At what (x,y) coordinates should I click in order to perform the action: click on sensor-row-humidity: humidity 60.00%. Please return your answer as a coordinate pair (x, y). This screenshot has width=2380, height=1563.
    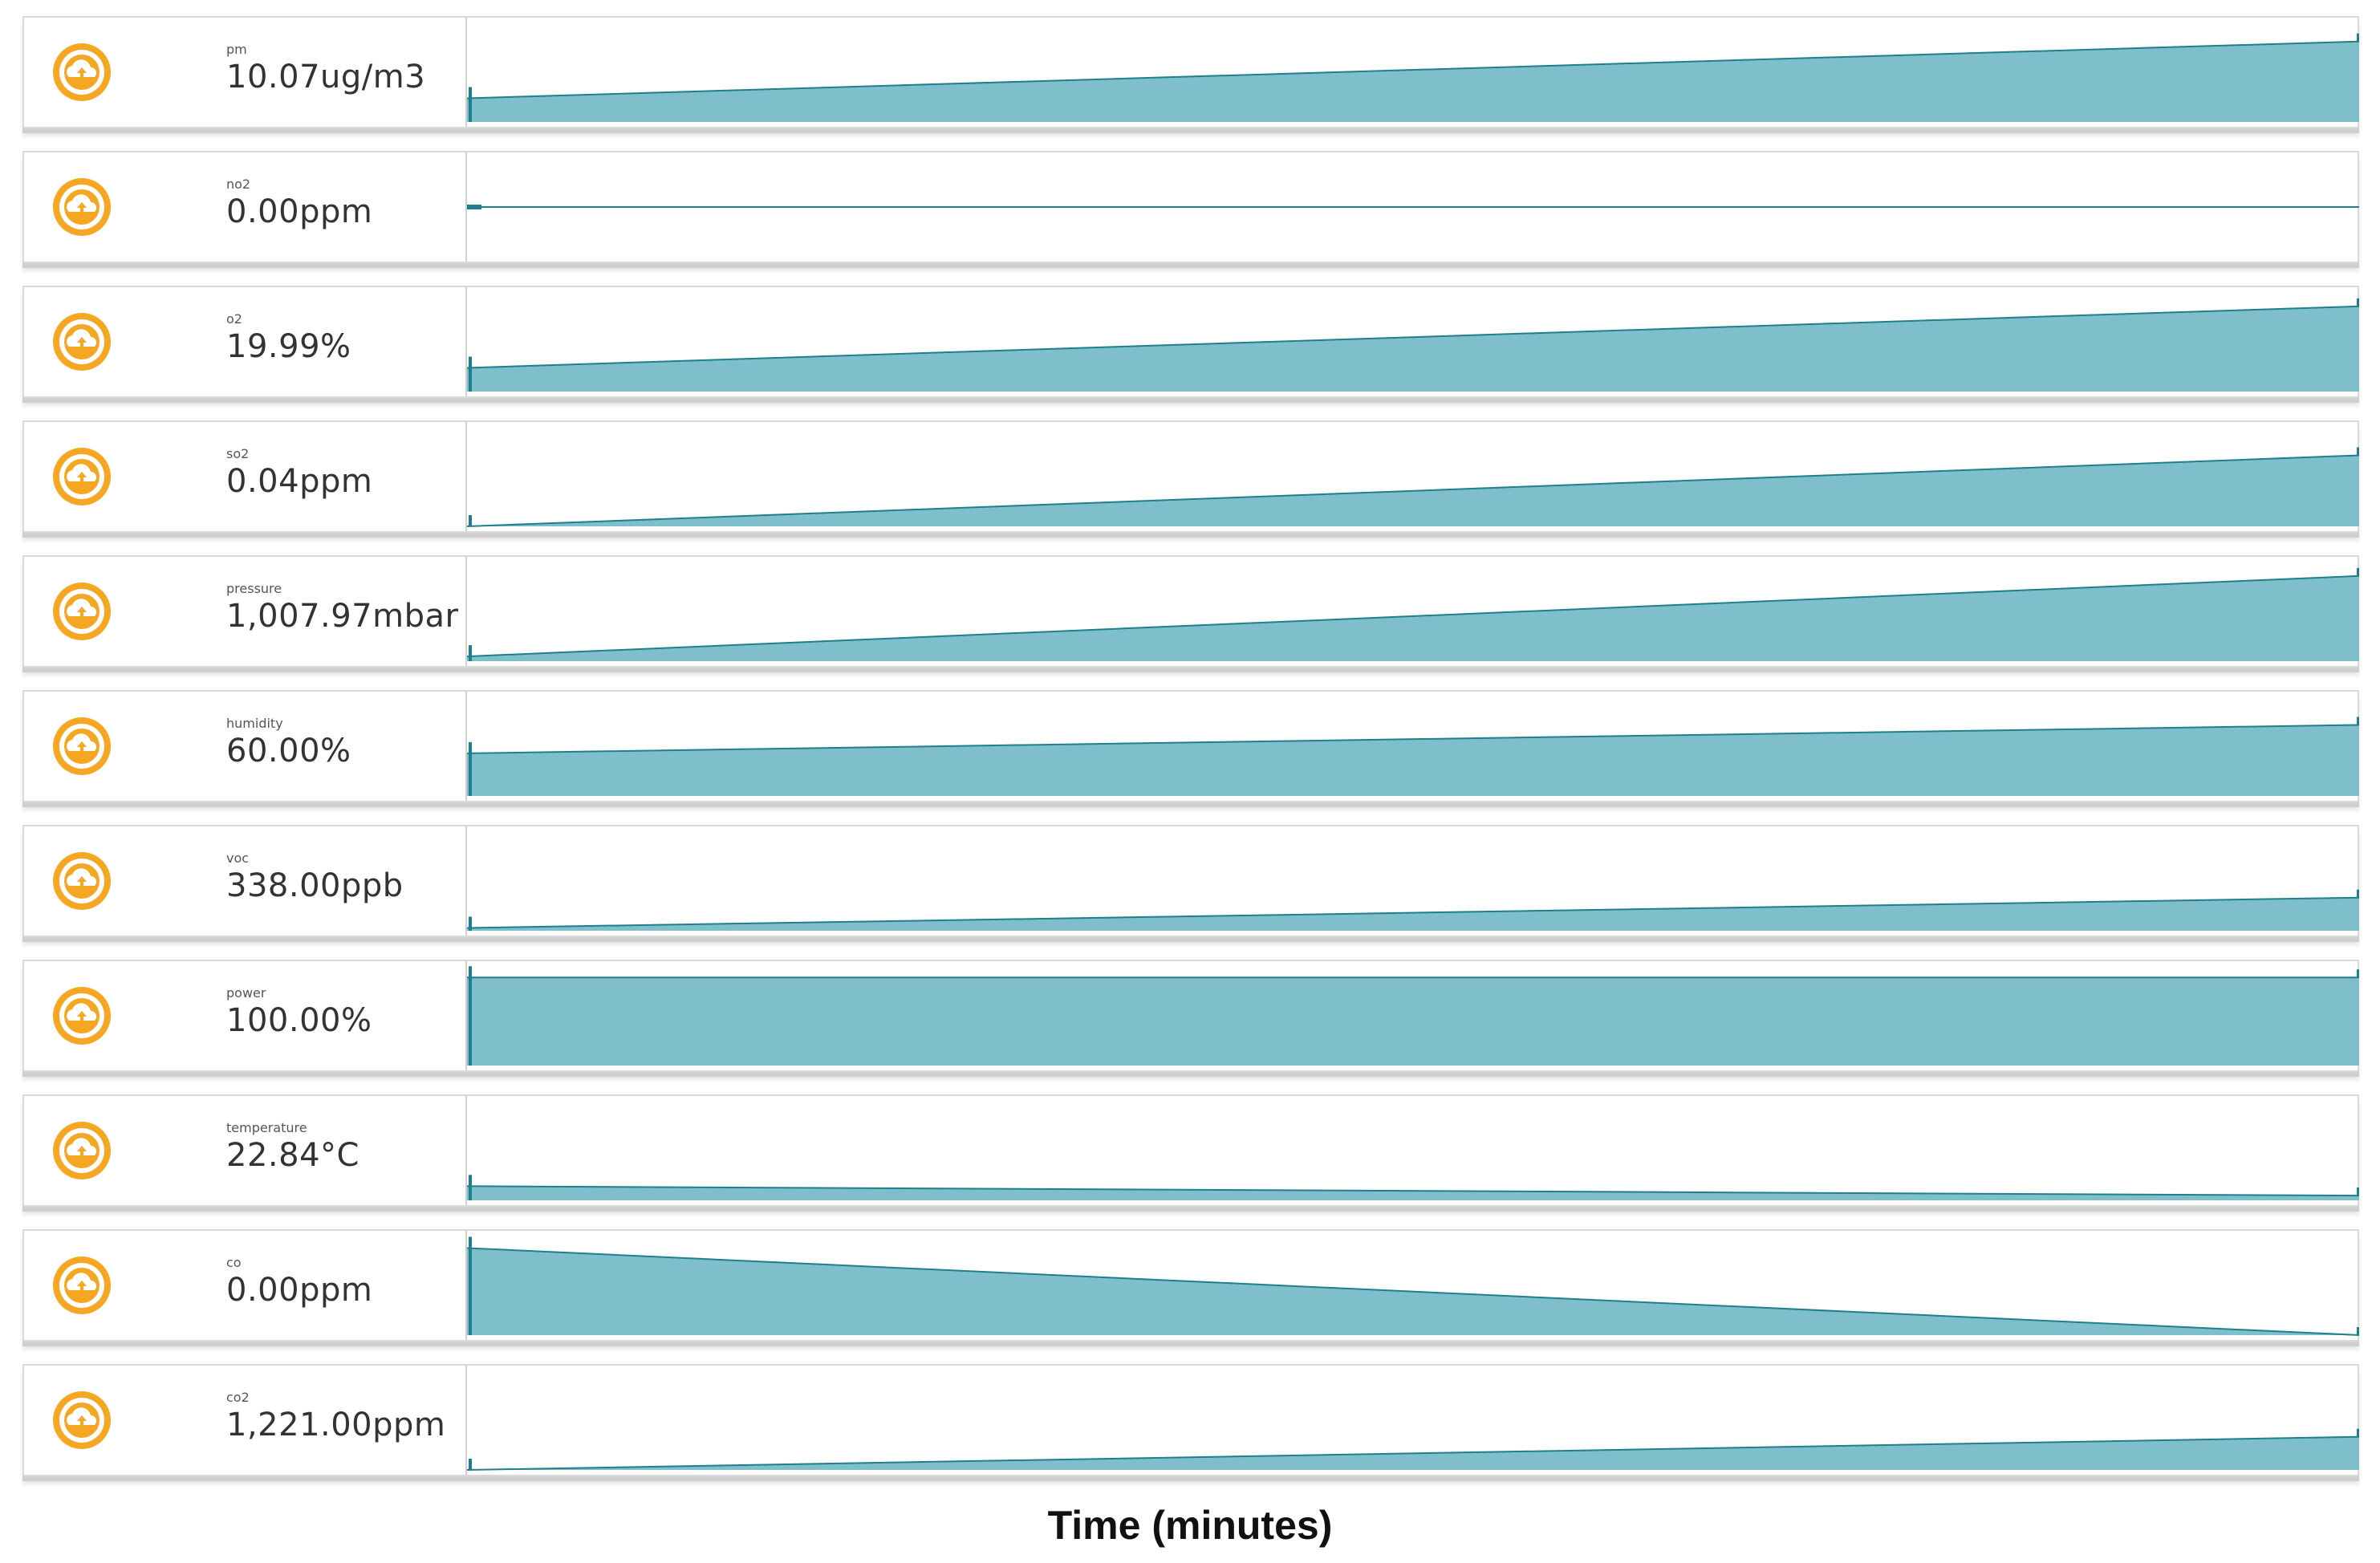
    Looking at the image, I should click on (1190, 746).